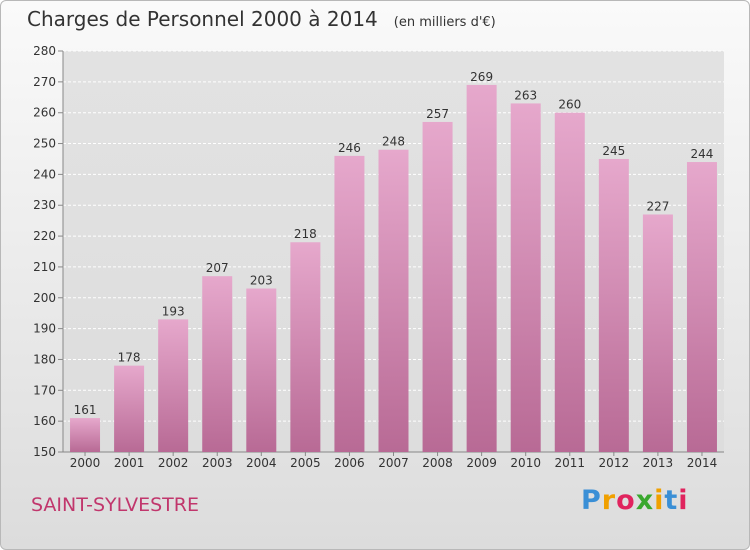  I want to click on x-tick-label: 2004, so click(261, 463).